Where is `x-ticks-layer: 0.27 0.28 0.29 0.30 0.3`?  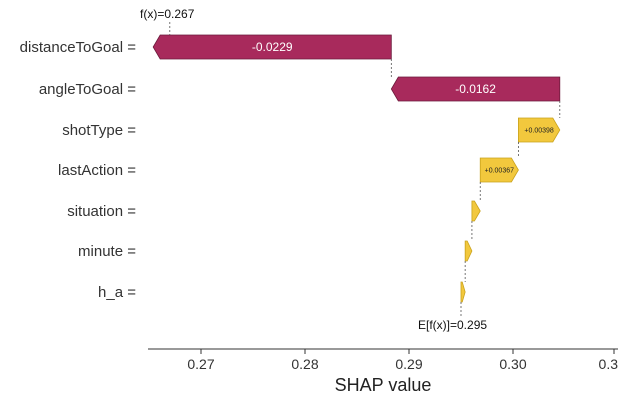
x-ticks-layer: 0.27 0.28 0.29 0.30 0.3 is located at coordinates (402, 360).